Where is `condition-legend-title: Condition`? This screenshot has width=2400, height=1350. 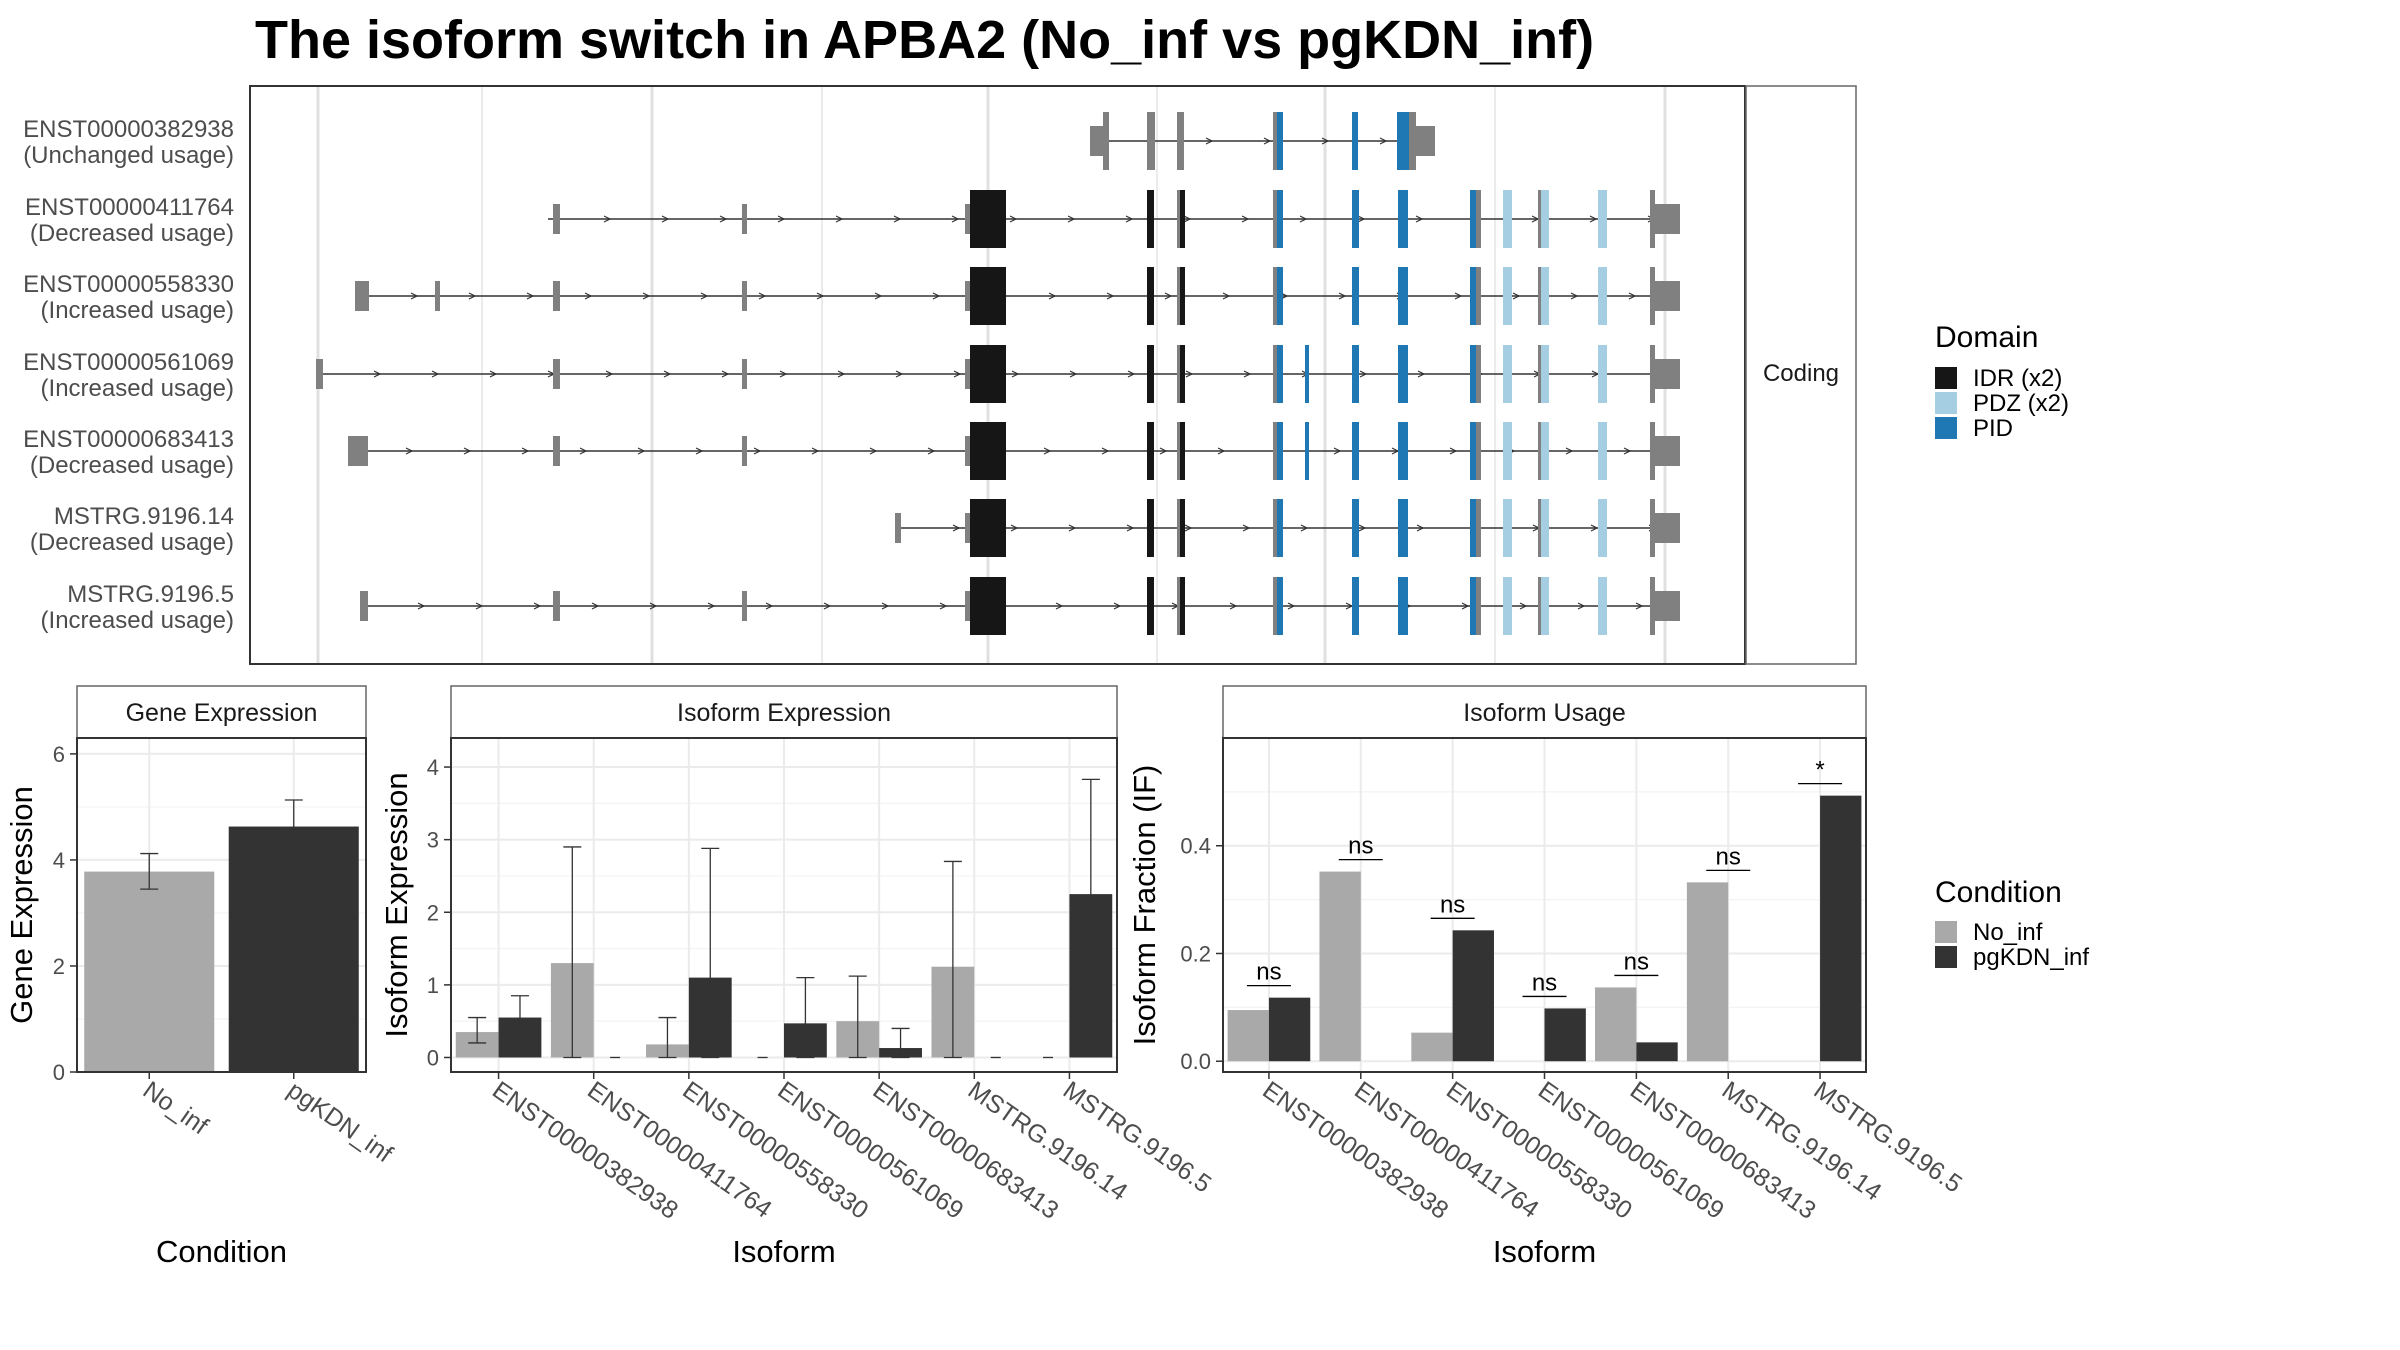 condition-legend-title: Condition is located at coordinates (1998, 892).